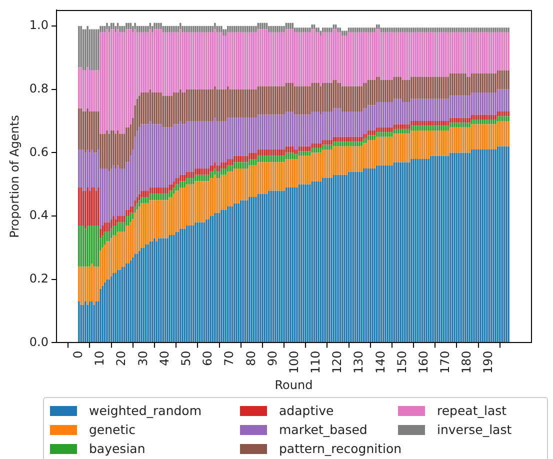  Describe the element at coordinates (293, 362) in the screenshot. I see `x-tick-label: 100` at that location.